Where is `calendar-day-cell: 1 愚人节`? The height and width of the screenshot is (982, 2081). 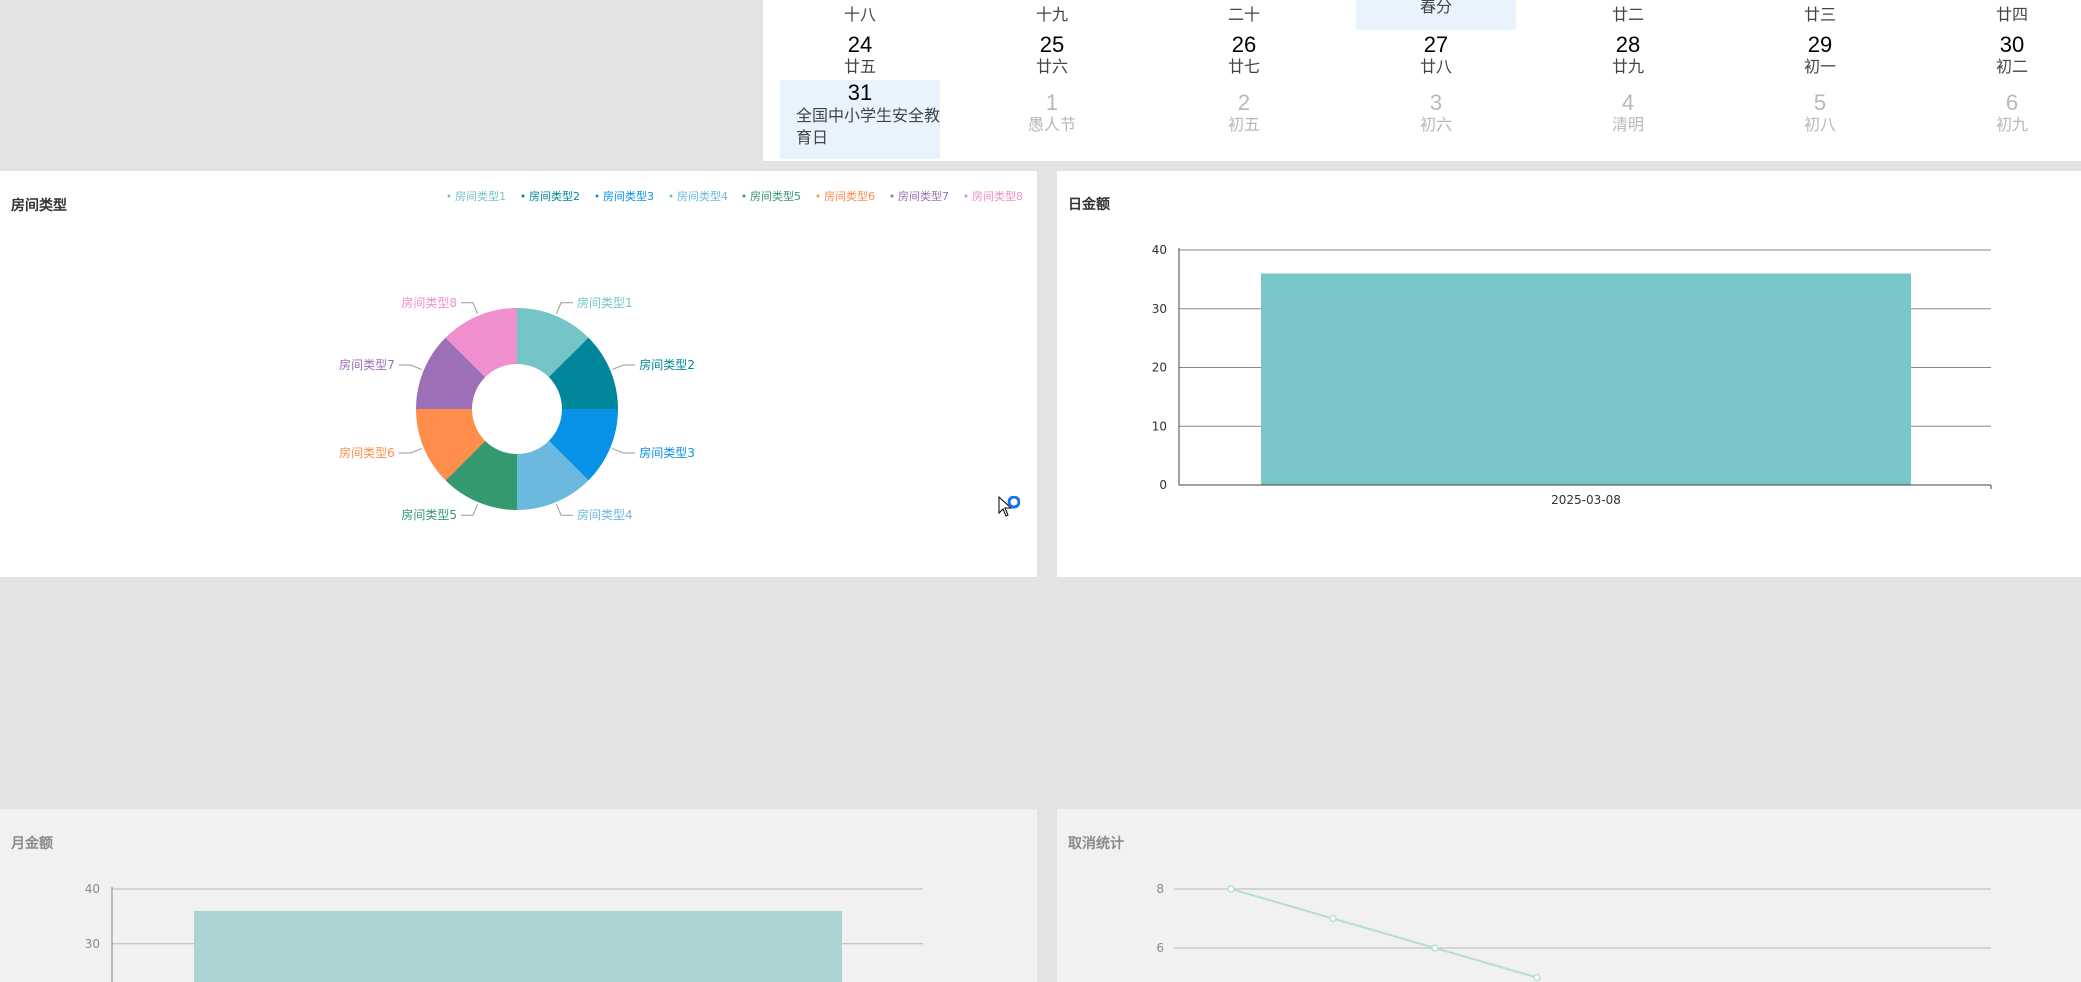 calendar-day-cell: 1 愚人节 is located at coordinates (1052, 113).